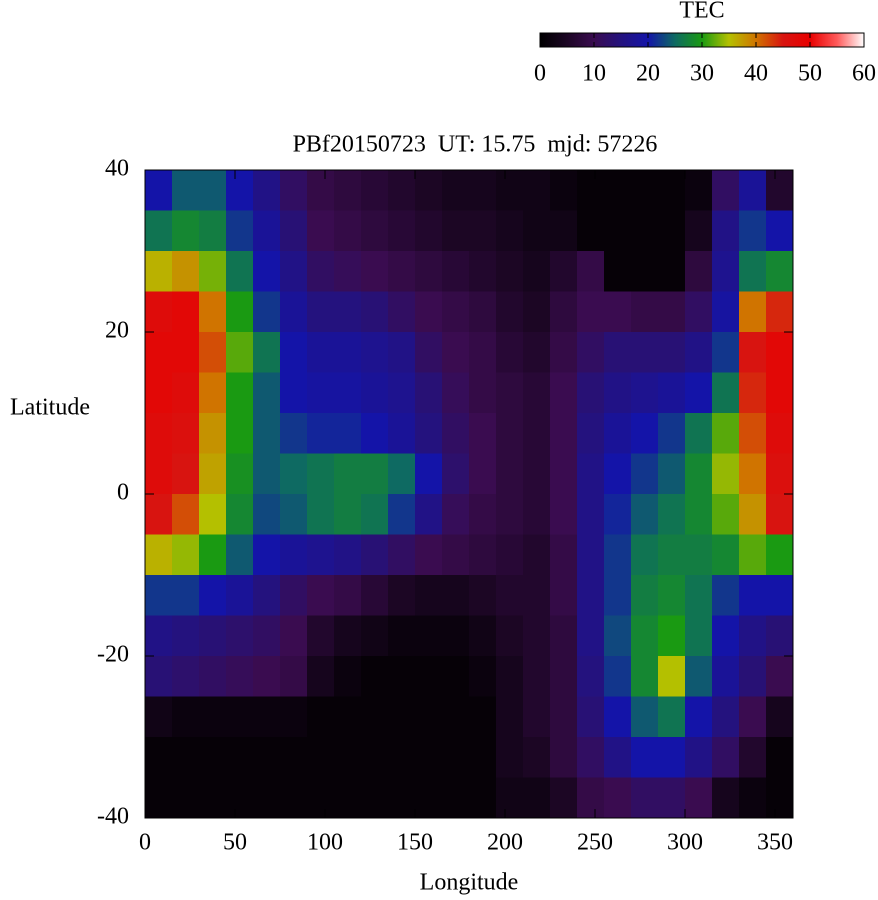  Describe the element at coordinates (756, 74) in the screenshot. I see `colorbar-tick-label: 40` at that location.